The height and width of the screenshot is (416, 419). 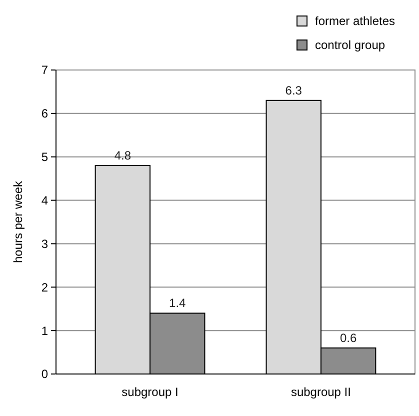 What do you see at coordinates (150, 392) in the screenshot?
I see `x-tick-label: subgroup I` at bounding box center [150, 392].